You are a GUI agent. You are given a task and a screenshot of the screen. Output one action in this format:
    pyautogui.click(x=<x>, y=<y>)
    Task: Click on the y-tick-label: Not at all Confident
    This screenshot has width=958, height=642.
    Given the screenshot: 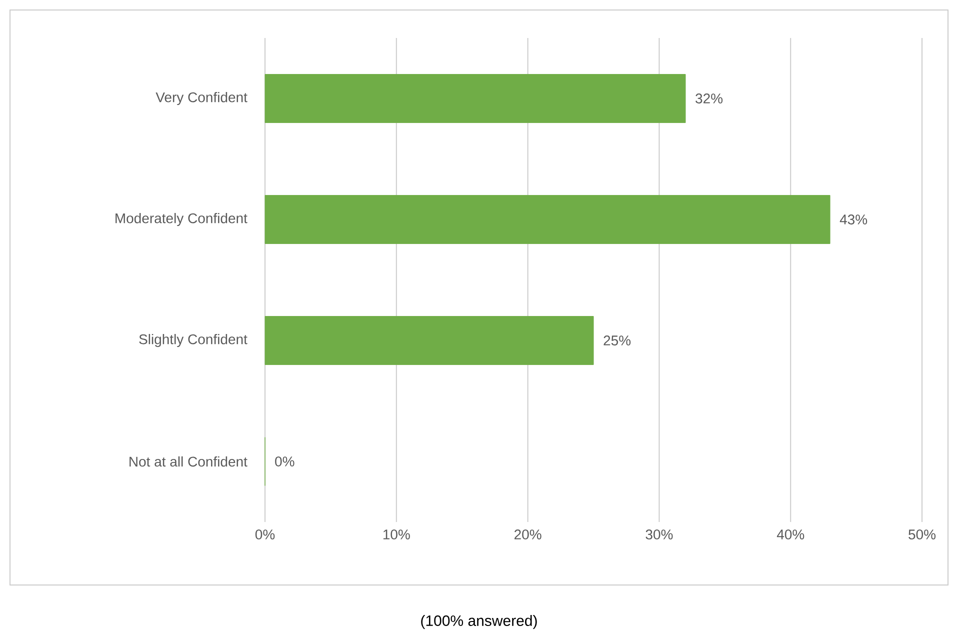 What is the action you would take?
    pyautogui.click(x=189, y=461)
    